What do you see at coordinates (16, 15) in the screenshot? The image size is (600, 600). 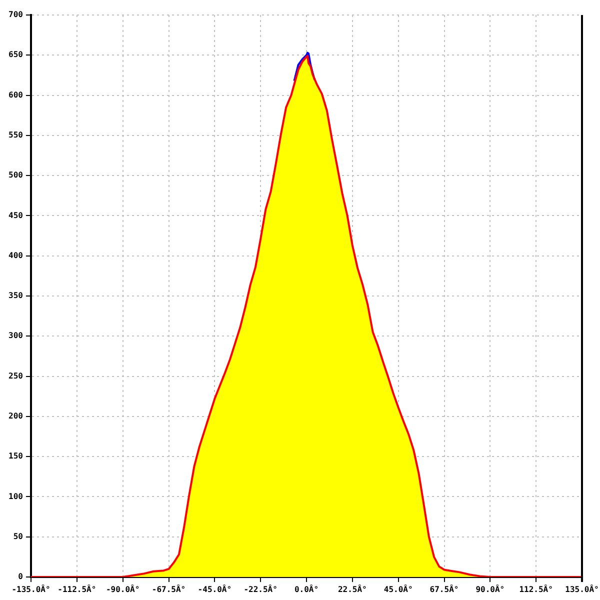 I see `y-tick-label: 700` at bounding box center [16, 15].